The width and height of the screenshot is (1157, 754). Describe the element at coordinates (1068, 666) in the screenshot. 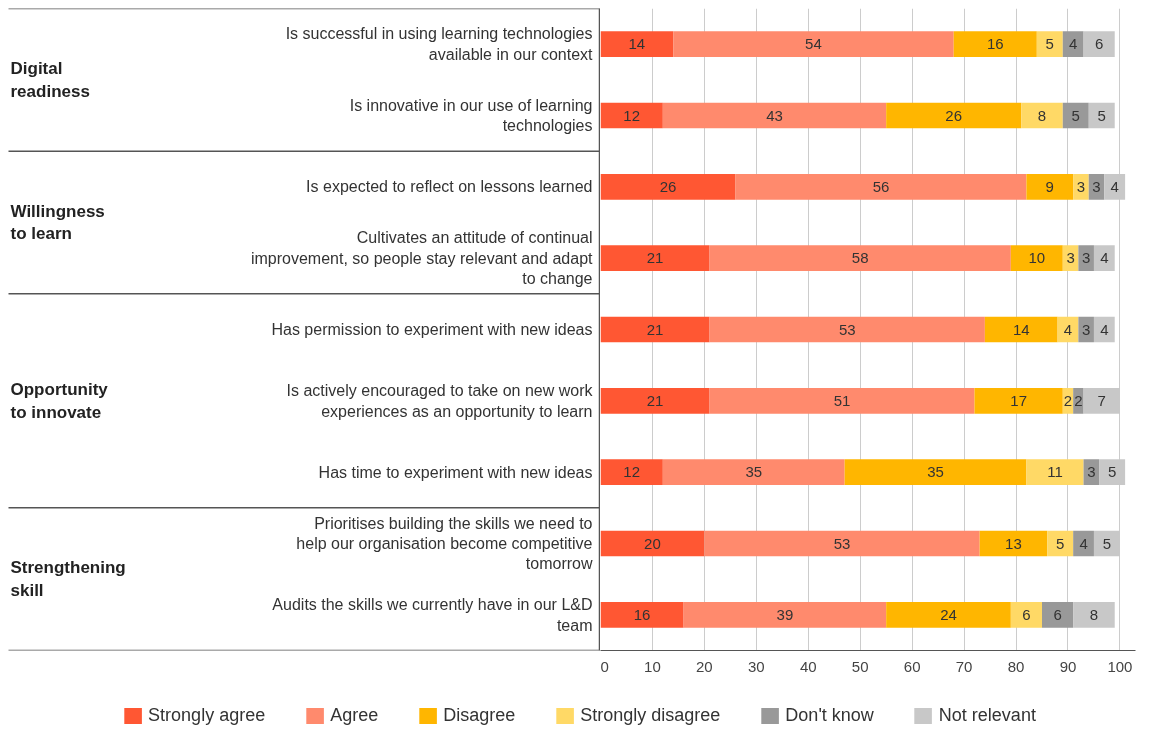

I see `x-tick-label: 90` at that location.